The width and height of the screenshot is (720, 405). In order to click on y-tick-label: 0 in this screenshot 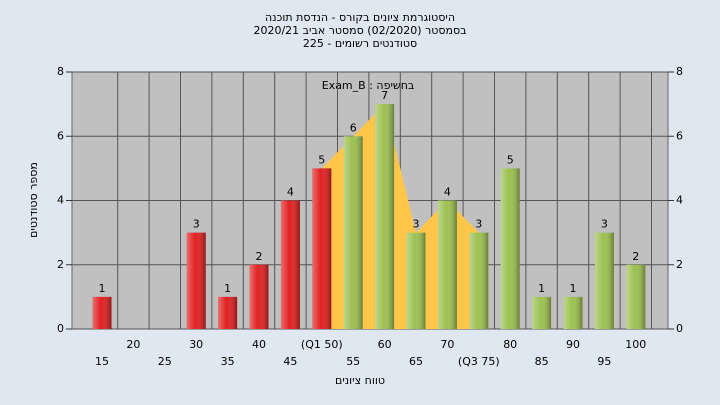, I will do `click(60, 328)`.